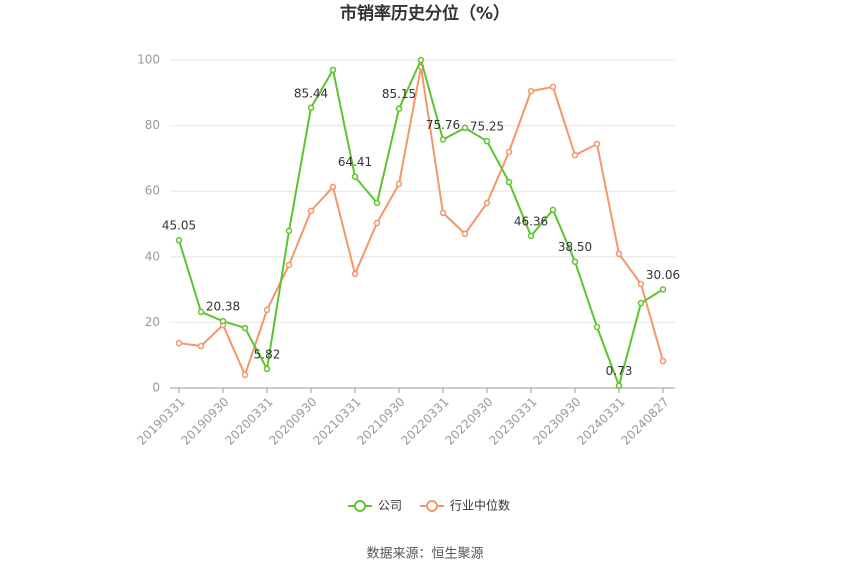 The width and height of the screenshot is (850, 575). I want to click on data-label: 0.73, so click(619, 371).